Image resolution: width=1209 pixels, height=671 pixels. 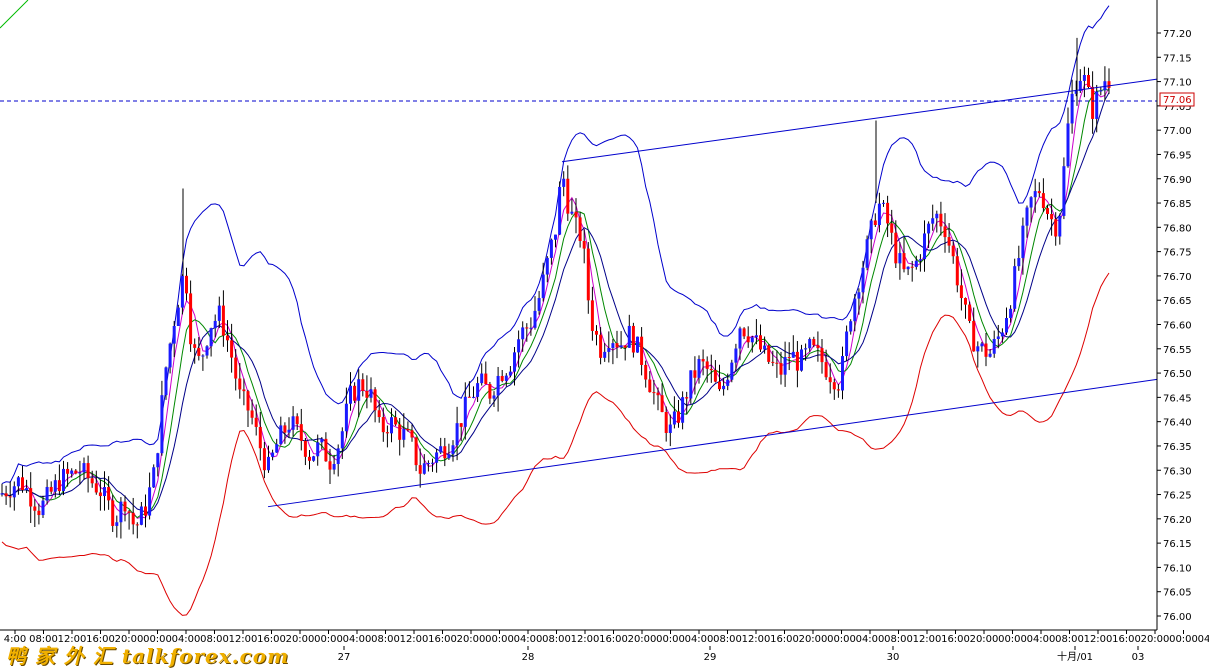 What do you see at coordinates (15, 639) in the screenshot?
I see `time-tick-label: 4:00` at bounding box center [15, 639].